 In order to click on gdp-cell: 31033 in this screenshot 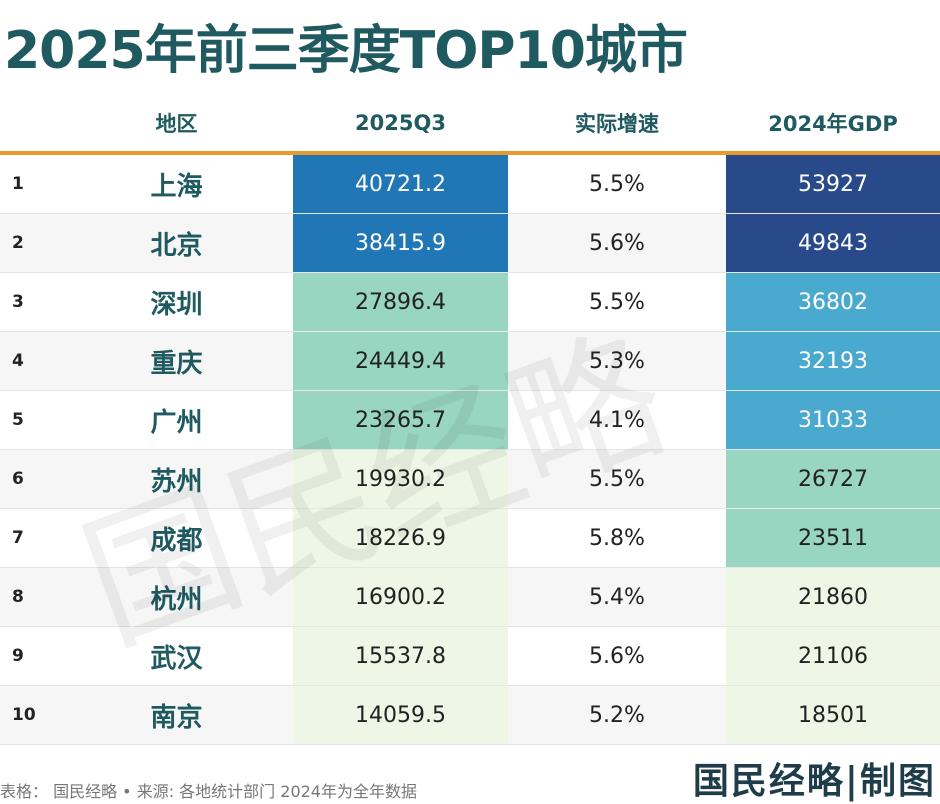, I will do `click(833, 420)`.